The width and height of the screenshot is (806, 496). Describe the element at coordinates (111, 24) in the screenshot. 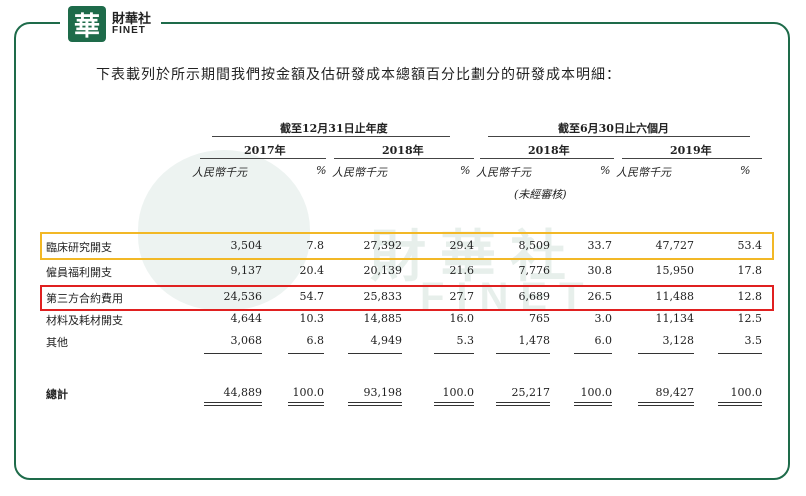

I see `finet-logo: 華 財華社 FINET` at that location.